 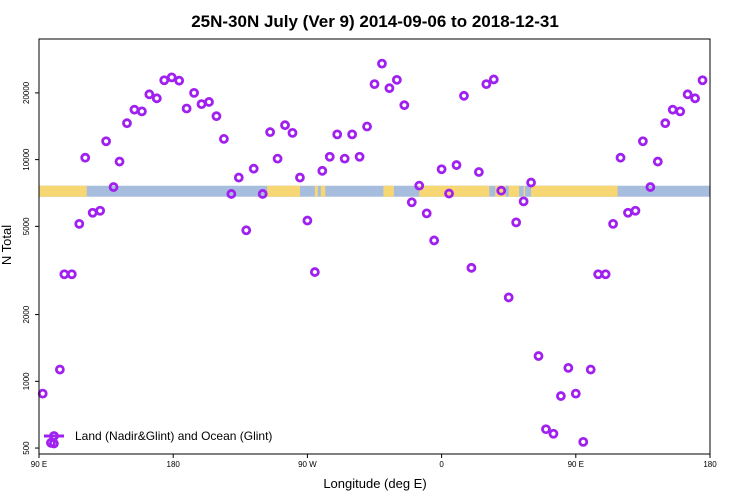 I want to click on x-tick-label-5: 180, so click(x=710, y=464).